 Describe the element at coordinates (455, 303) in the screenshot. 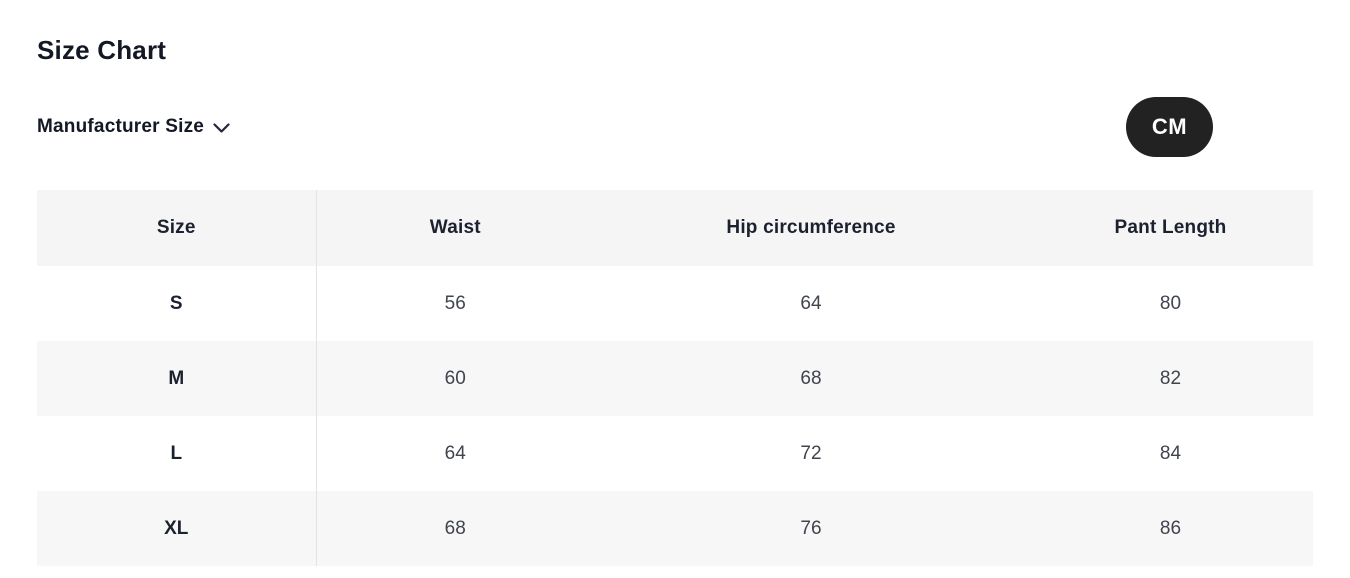

I see `waist-cell: 56` at that location.